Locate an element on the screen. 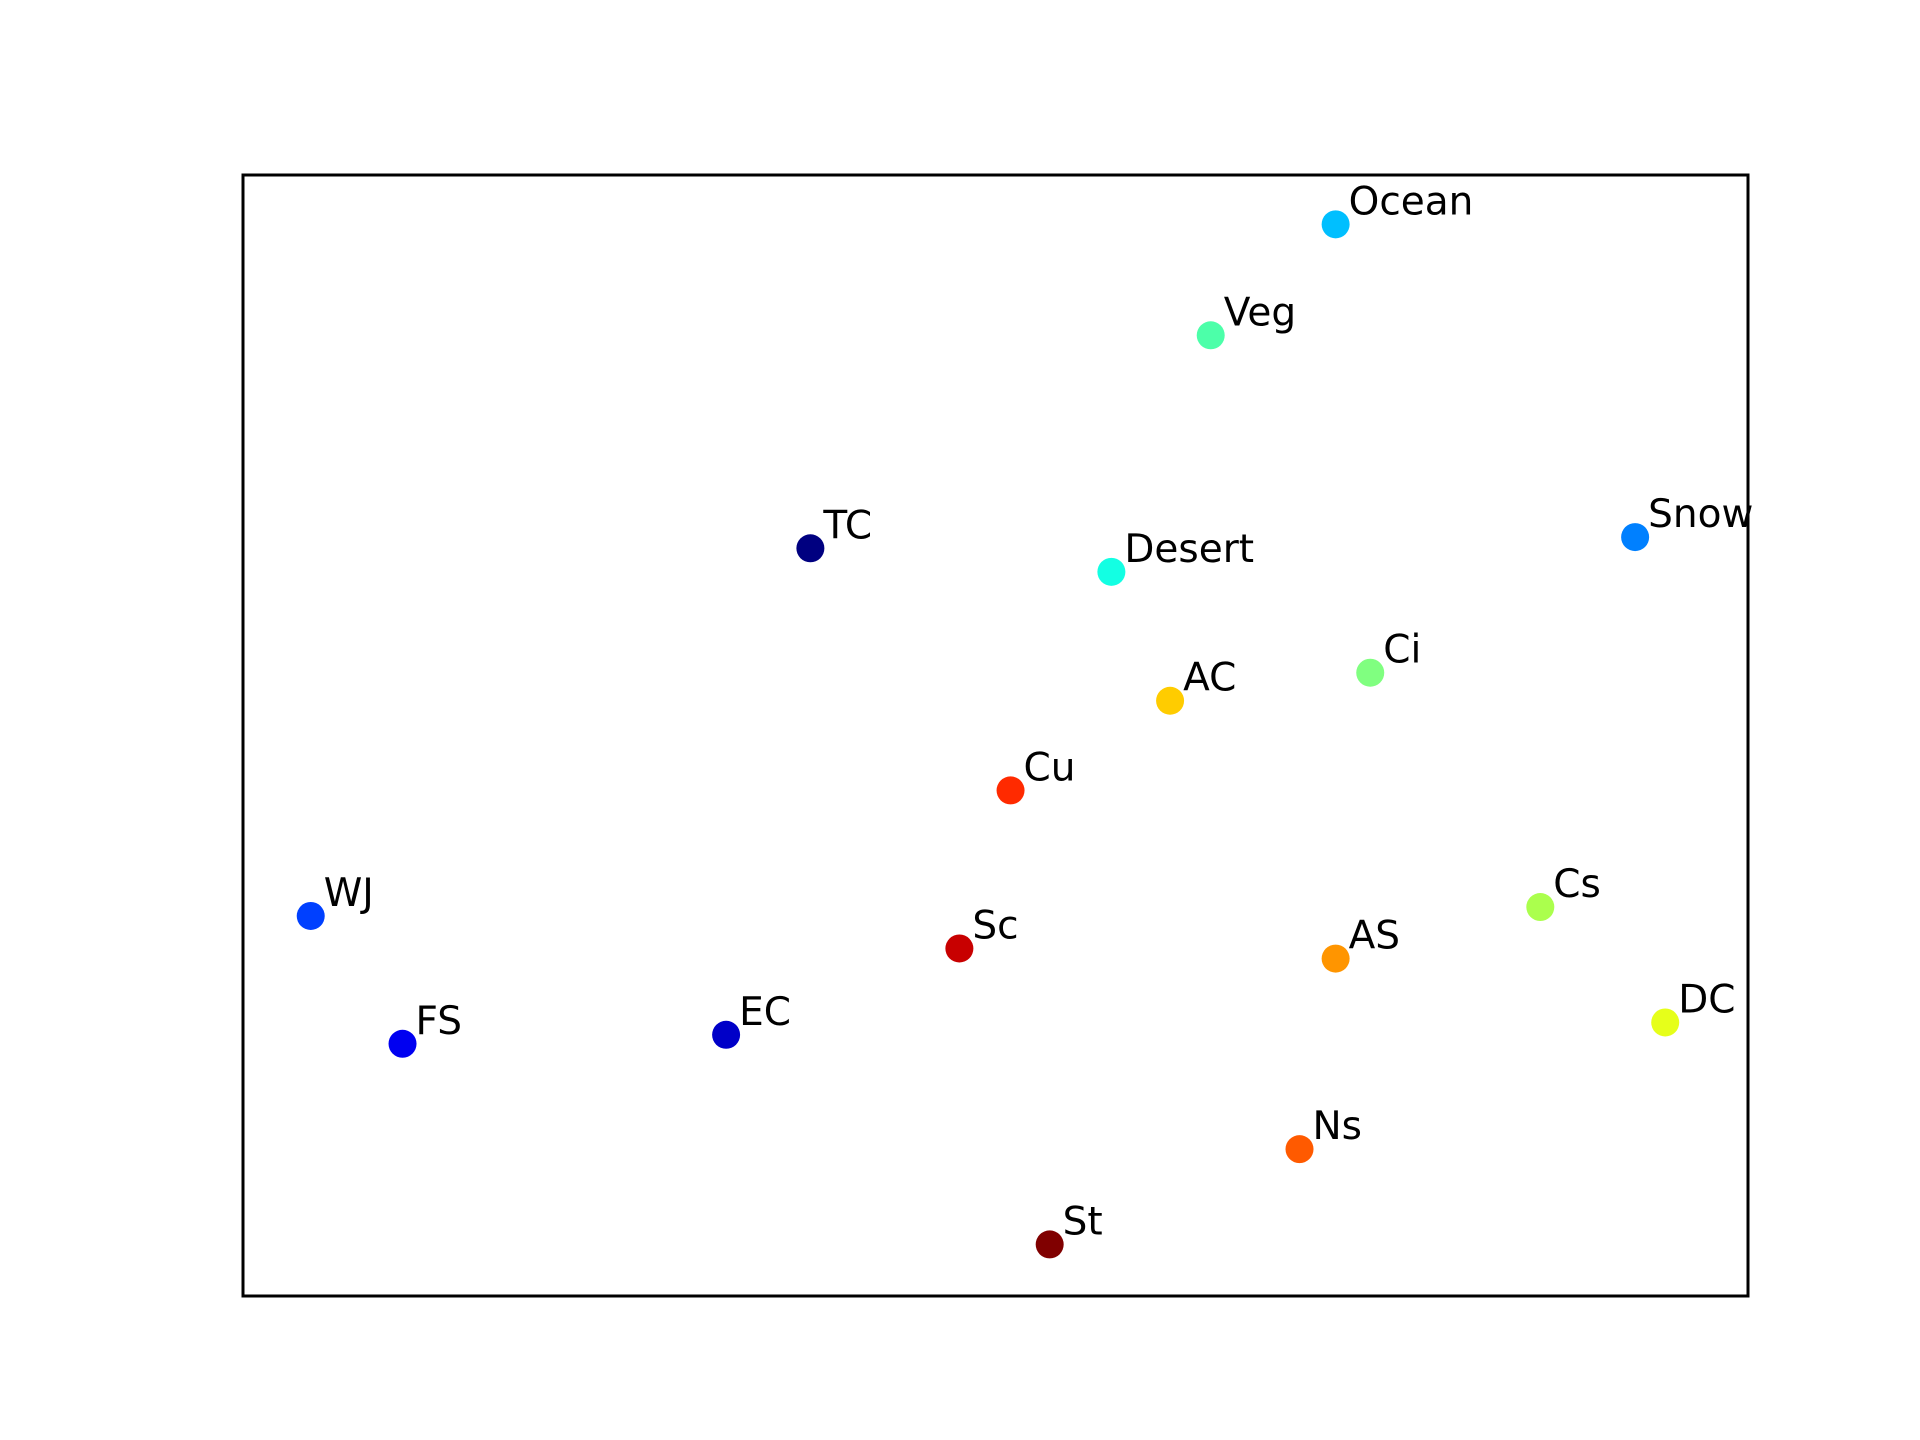  point-veg is located at coordinates (1210, 335).